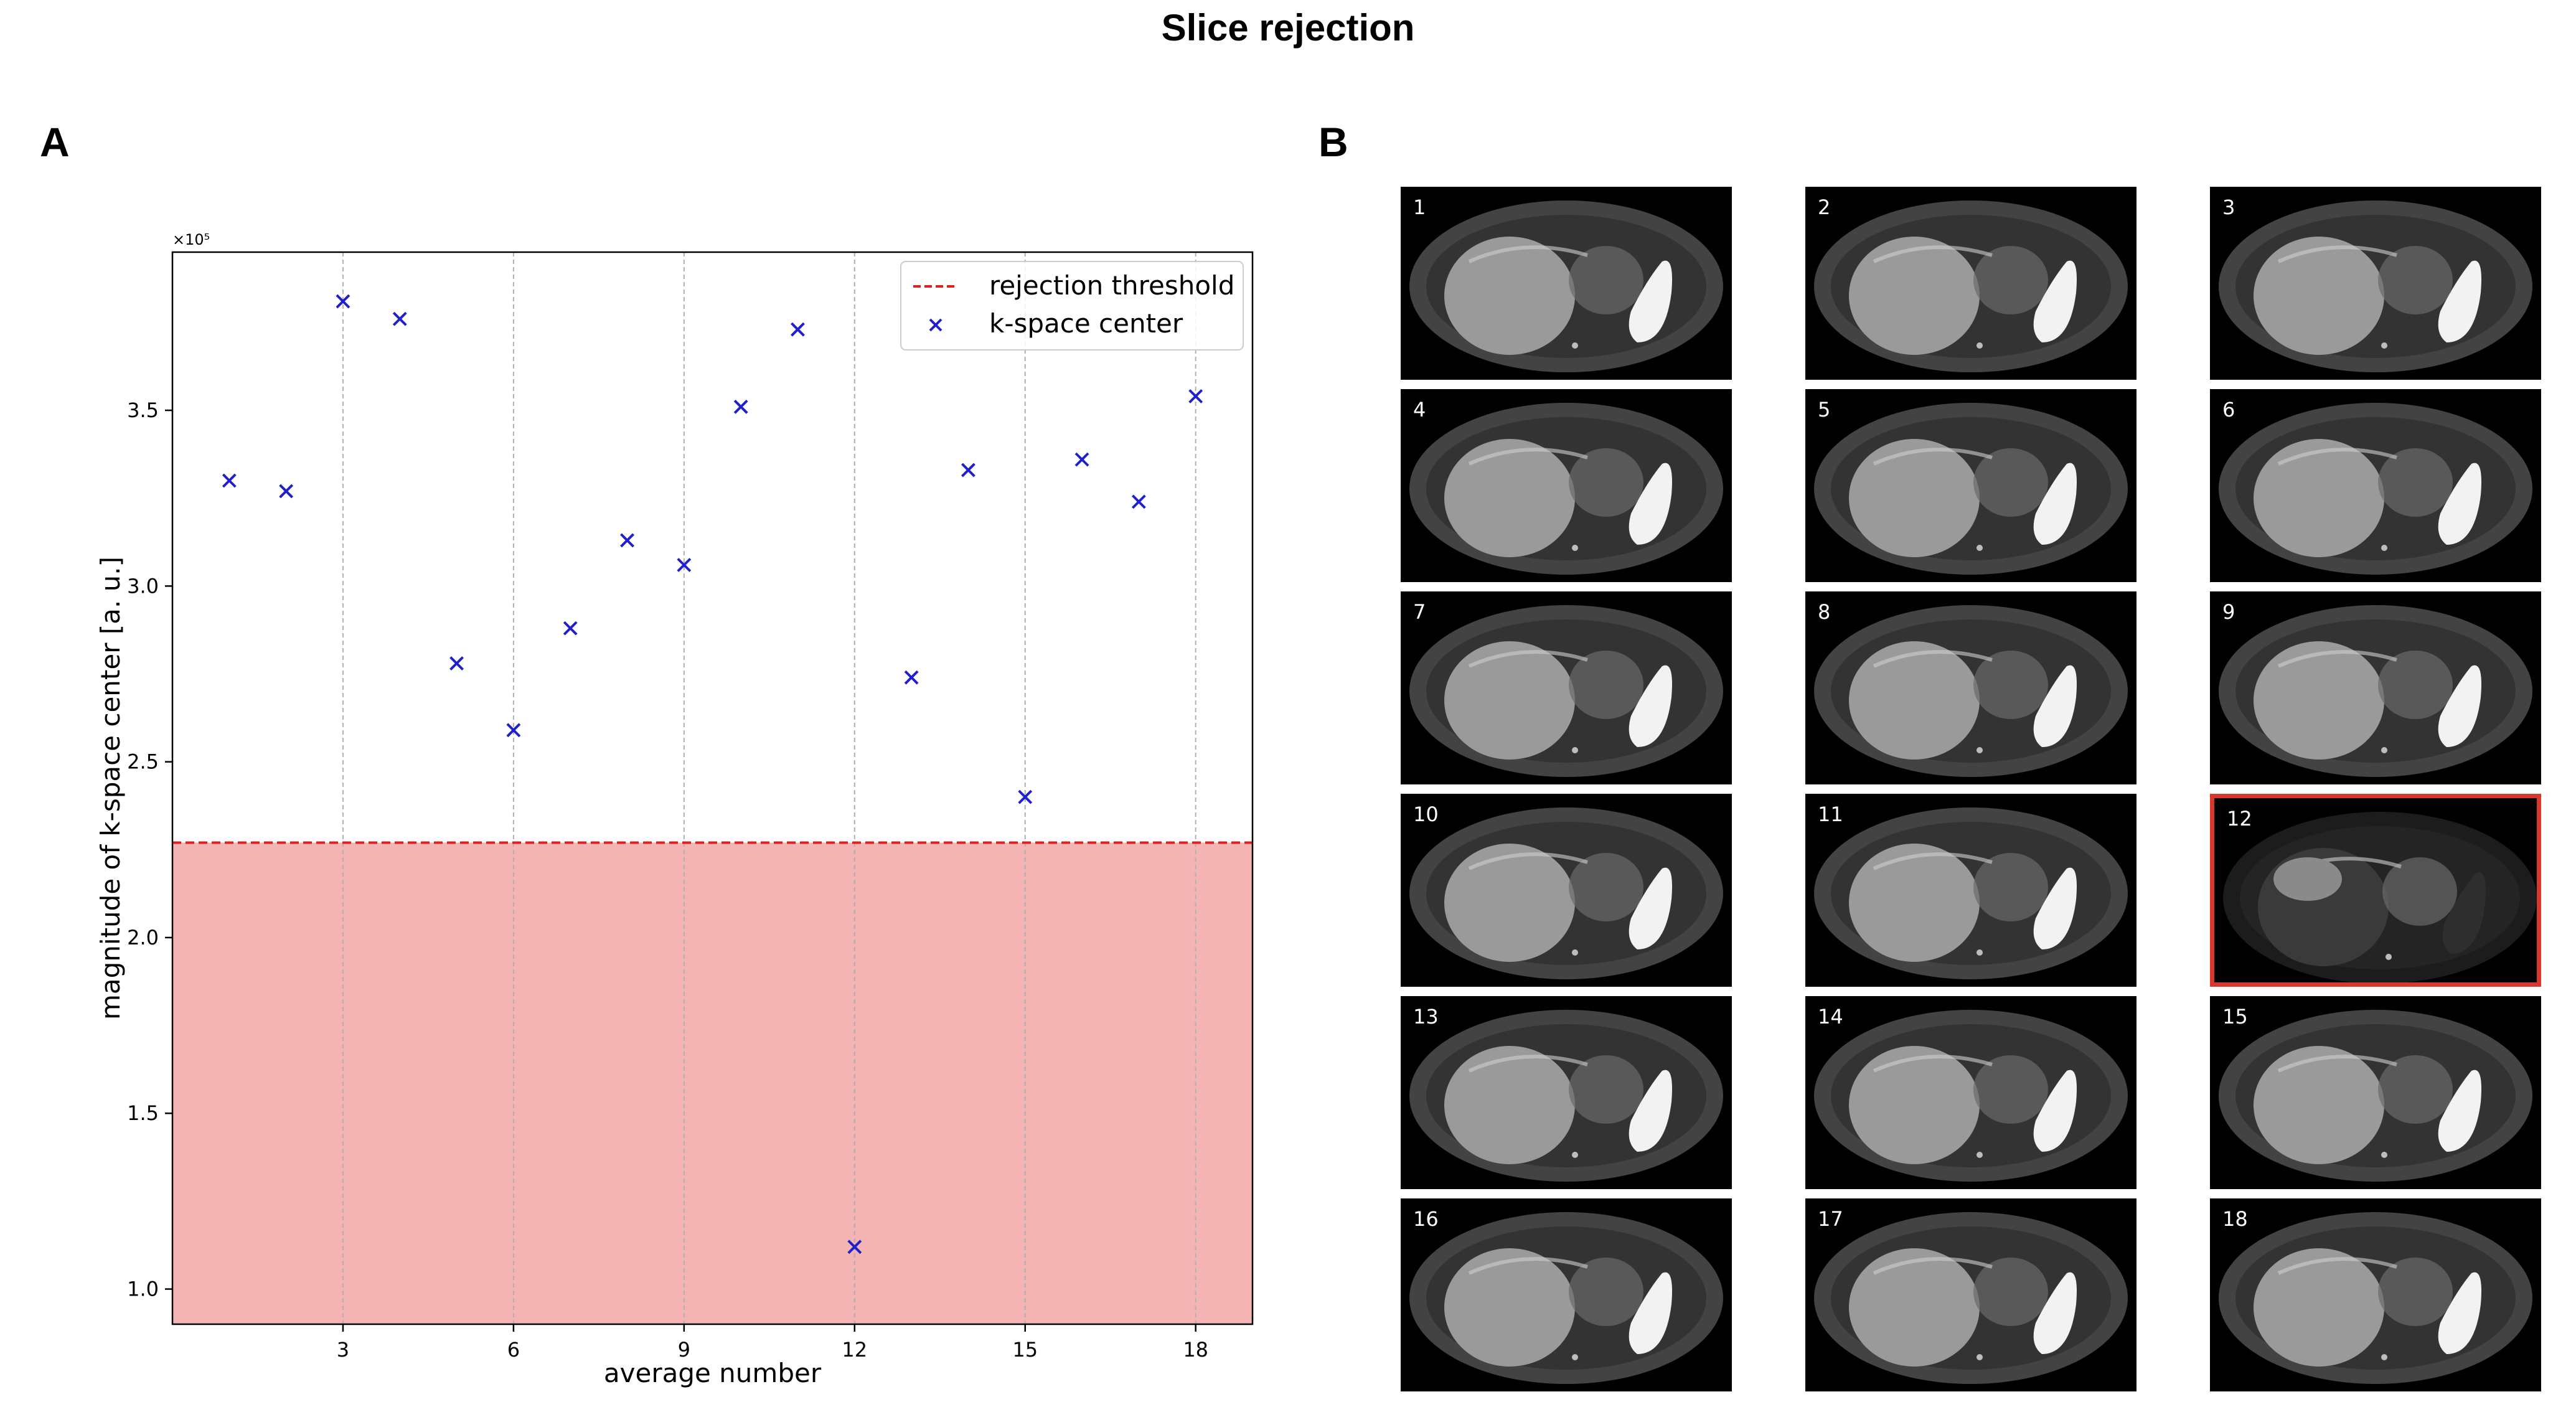 This screenshot has height=1407, width=2576. What do you see at coordinates (2228, 409) in the screenshot?
I see `thumbnail-number: 6` at bounding box center [2228, 409].